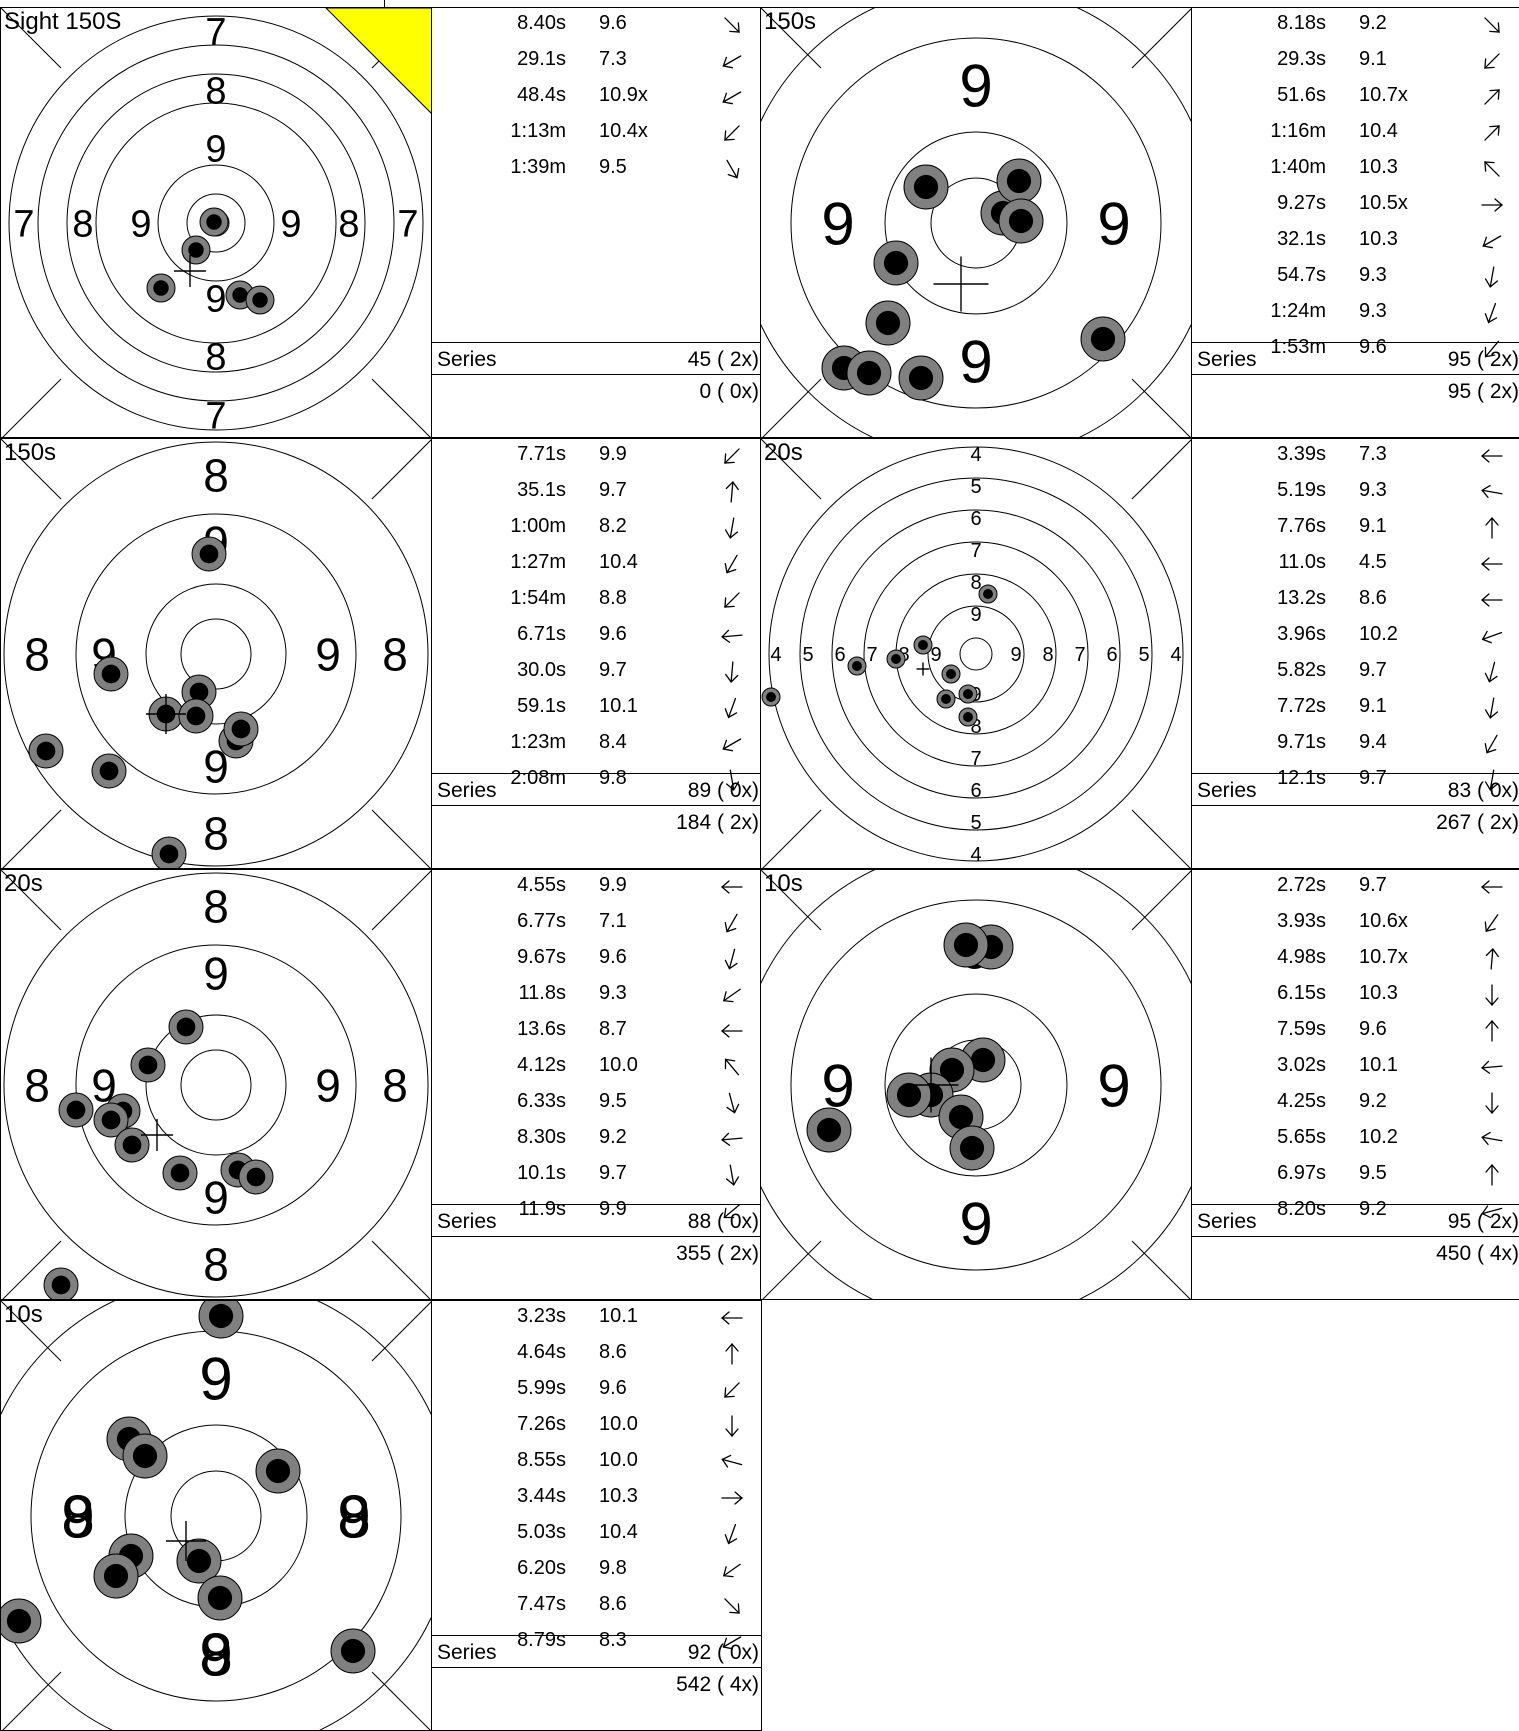 Image resolution: width=1519 pixels, height=1731 pixels. Describe the element at coordinates (1301, 1029) in the screenshot. I see `shot-time: 7.59s` at that location.